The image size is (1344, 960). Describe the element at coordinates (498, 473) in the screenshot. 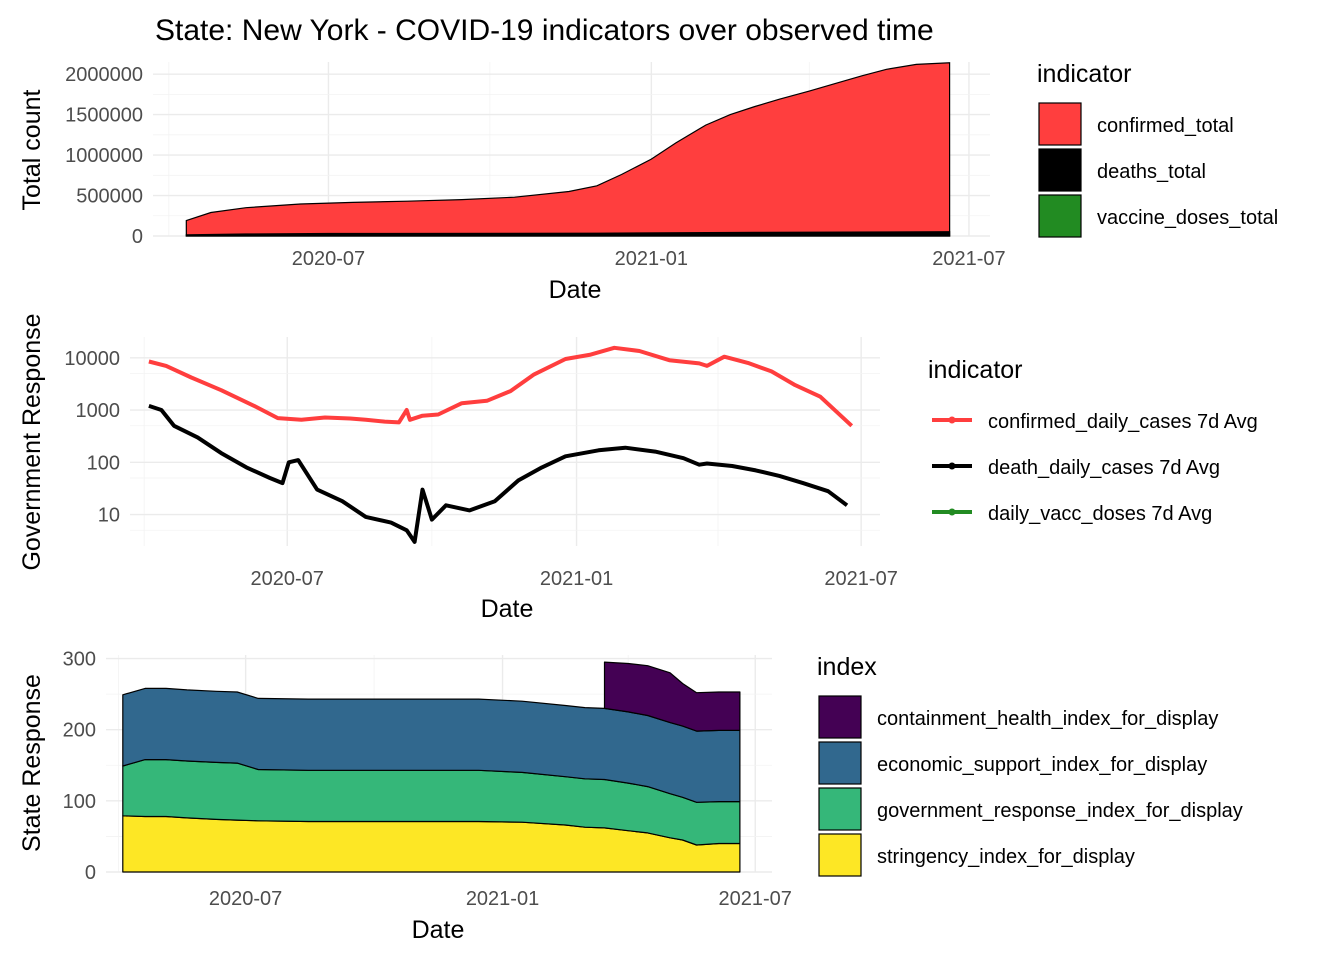

I see `line-death_daily_cases 7d Avg` at that location.